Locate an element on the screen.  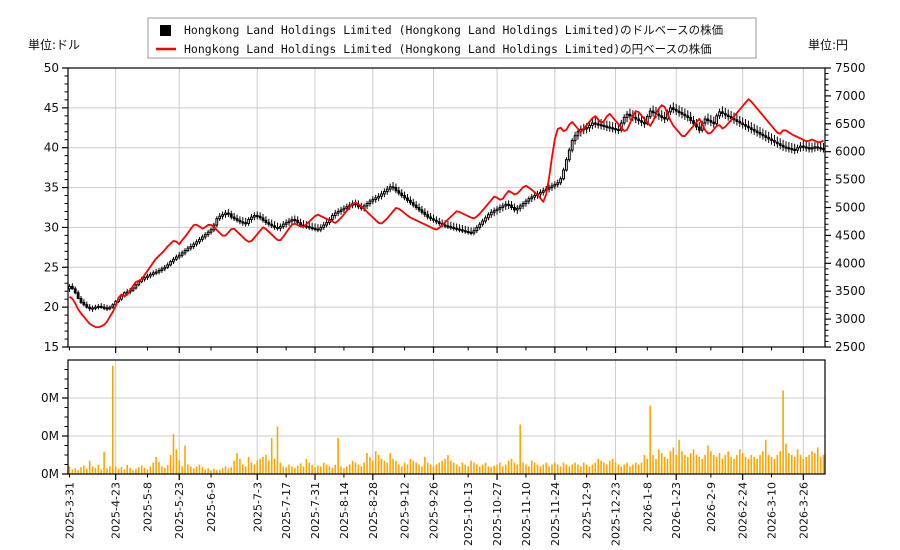
left-axis-tick-label: 25 is located at coordinates (51, 267).